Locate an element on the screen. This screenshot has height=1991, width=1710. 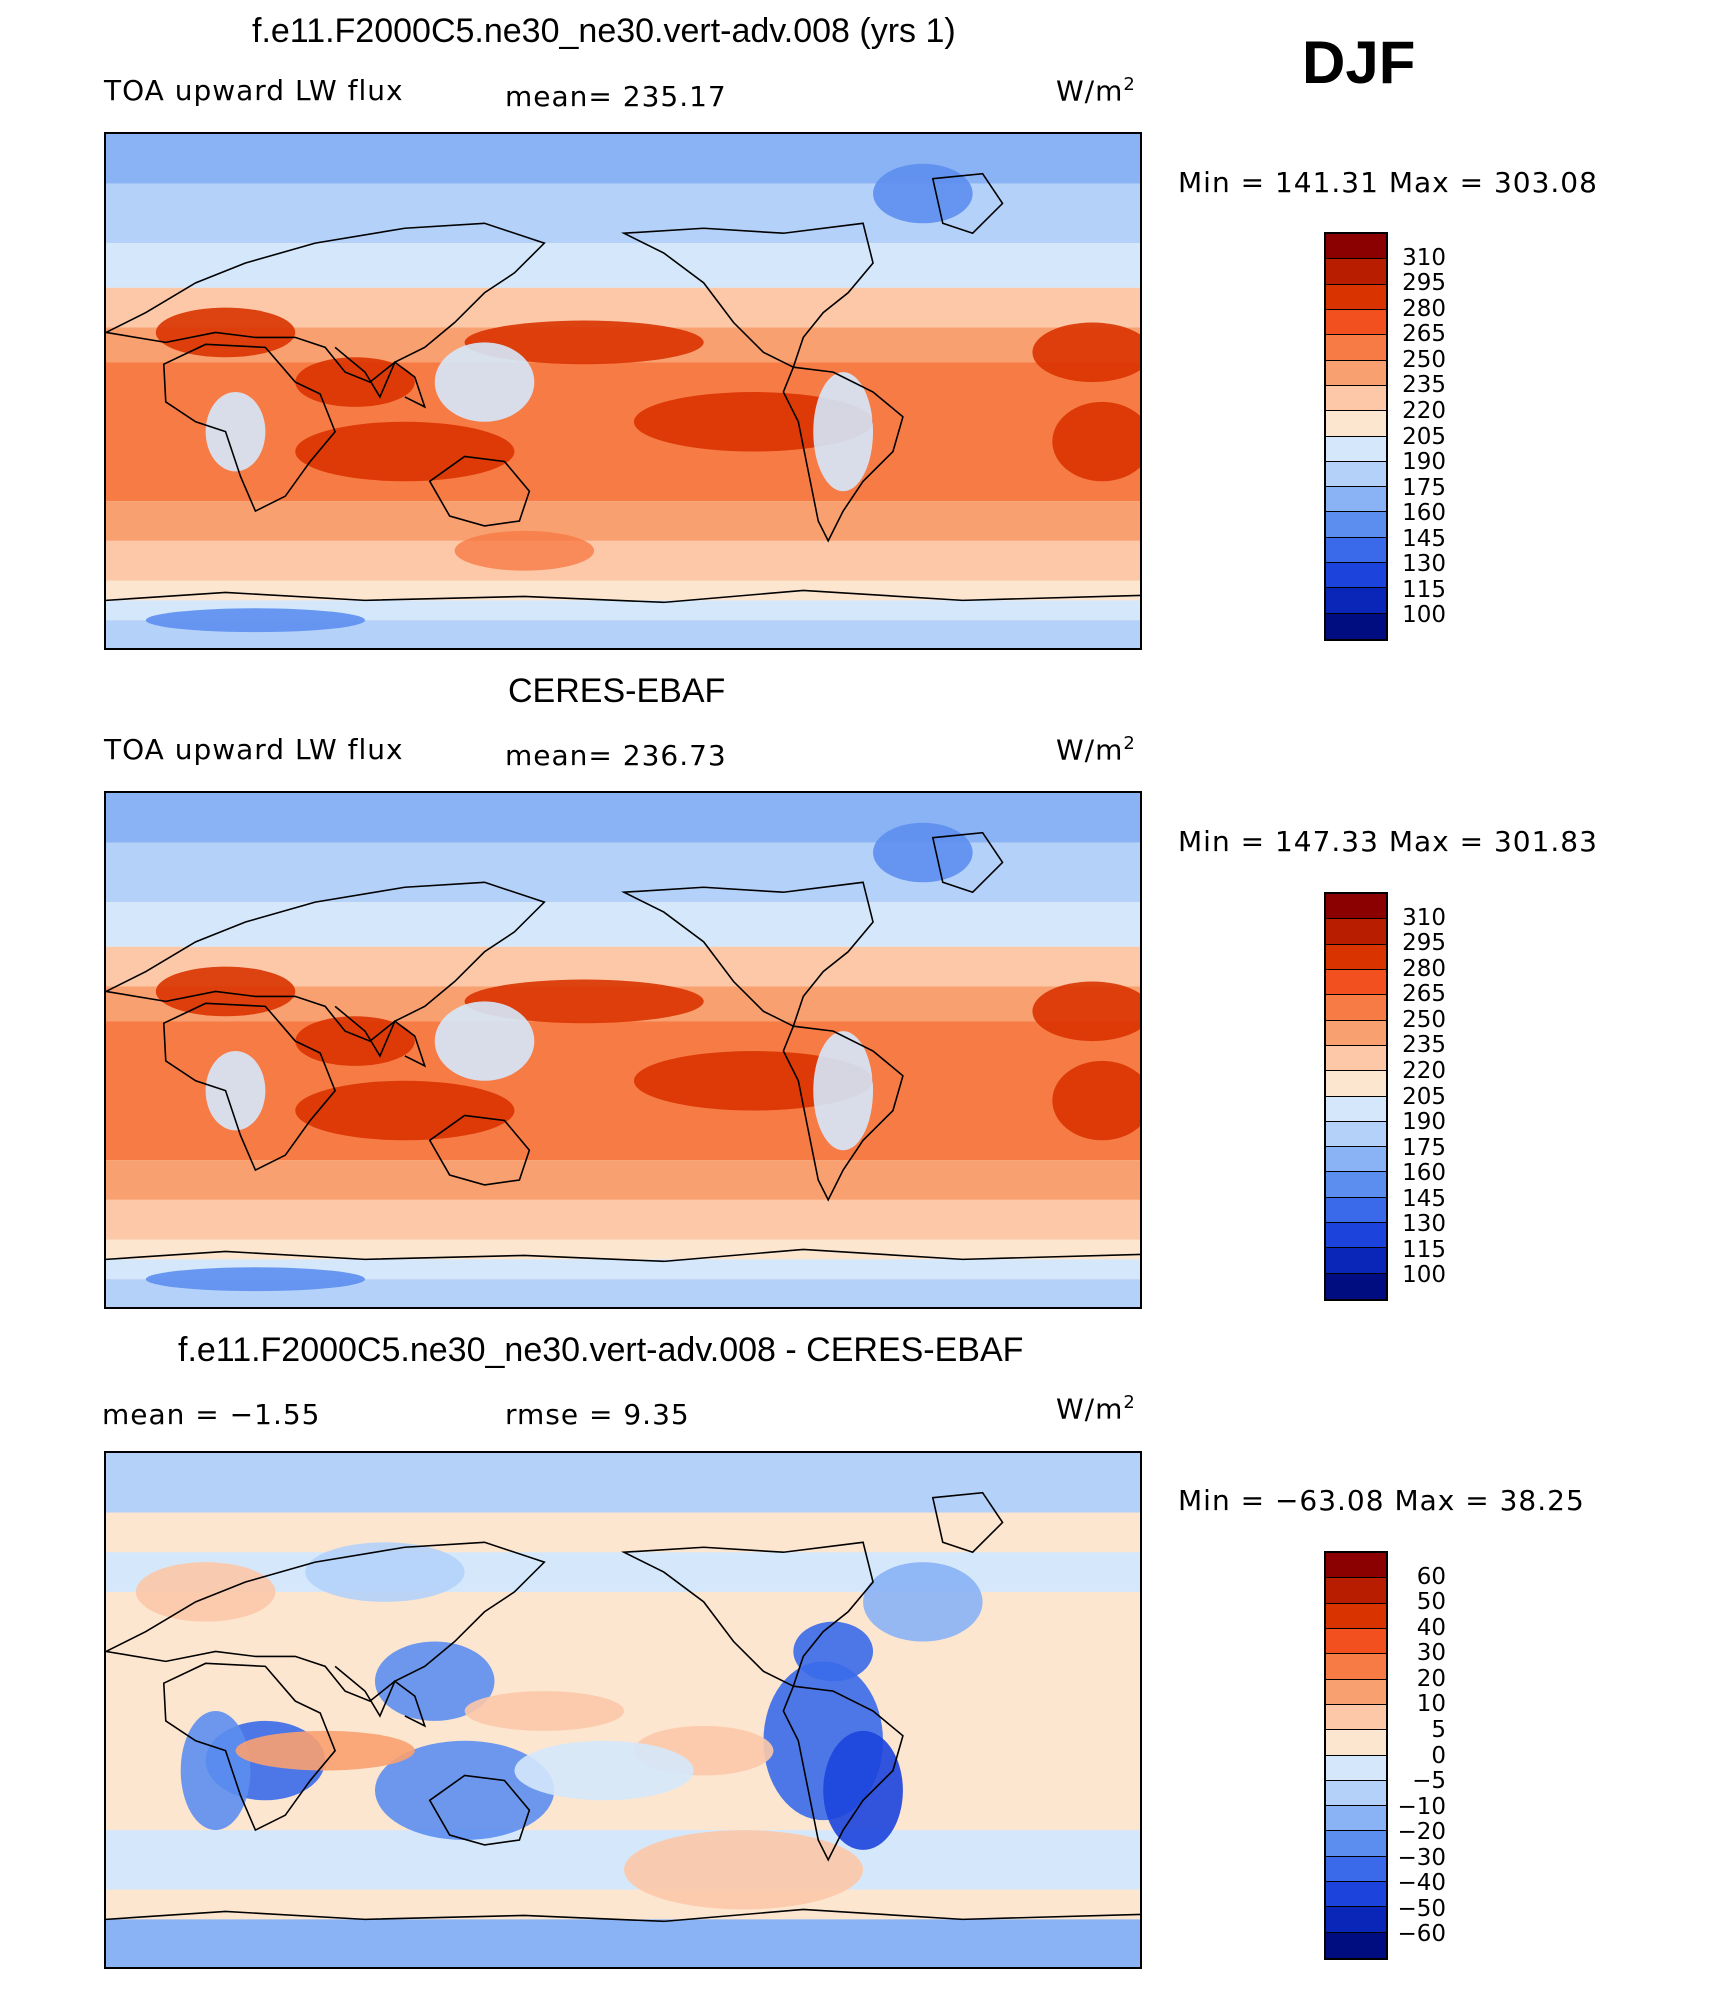
colorbar-tick-label: −5 is located at coordinates (1429, 1781).